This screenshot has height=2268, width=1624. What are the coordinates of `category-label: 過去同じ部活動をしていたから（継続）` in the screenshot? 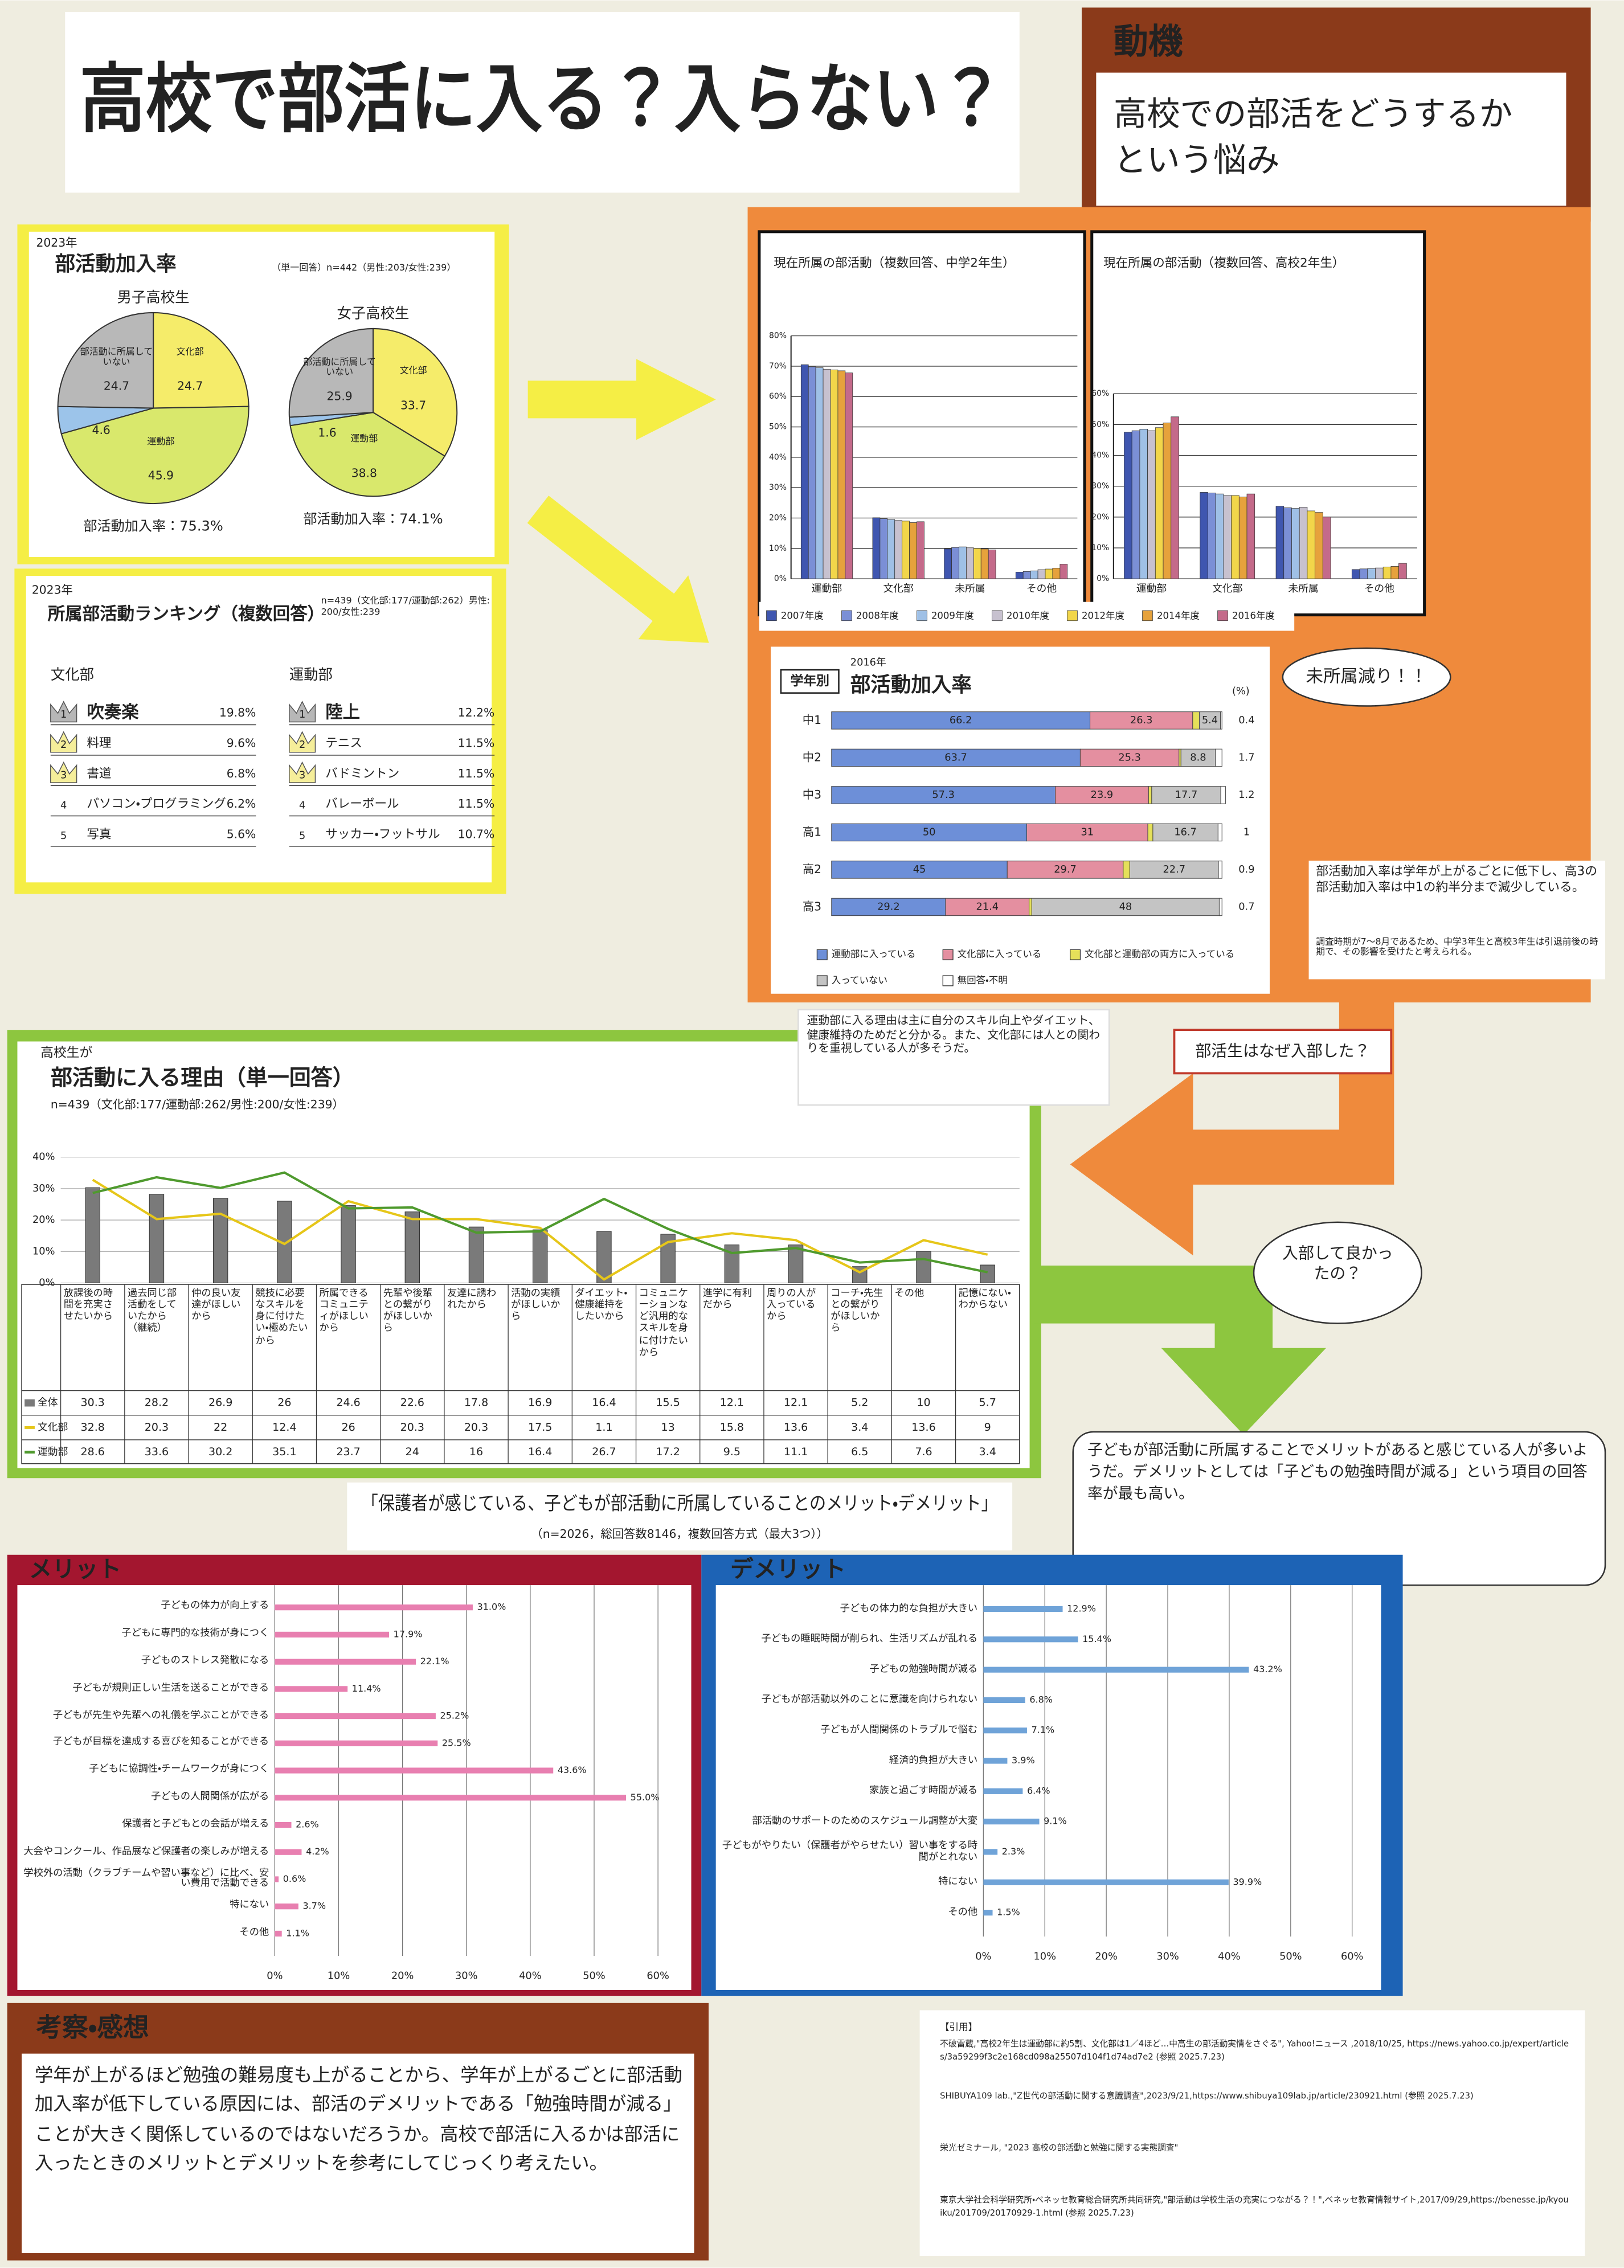 It's located at (152, 1311).